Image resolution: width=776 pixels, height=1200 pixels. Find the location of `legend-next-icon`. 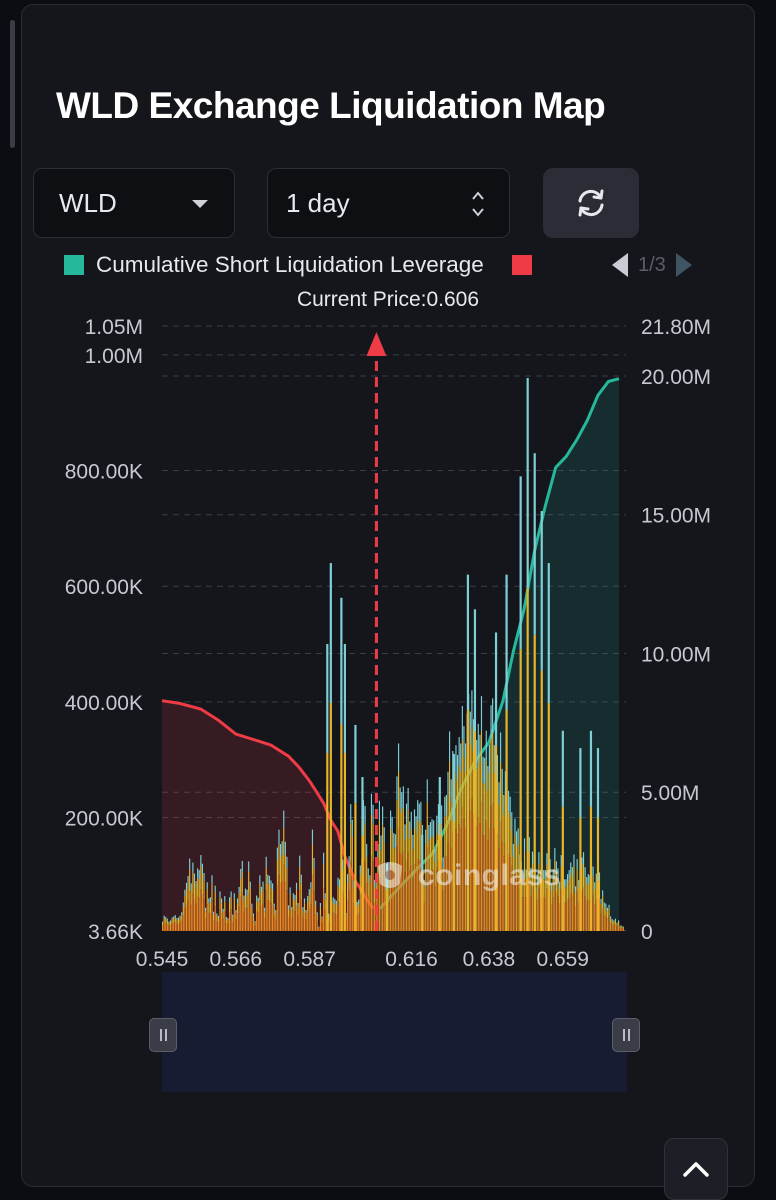

legend-next-icon is located at coordinates (683, 265).